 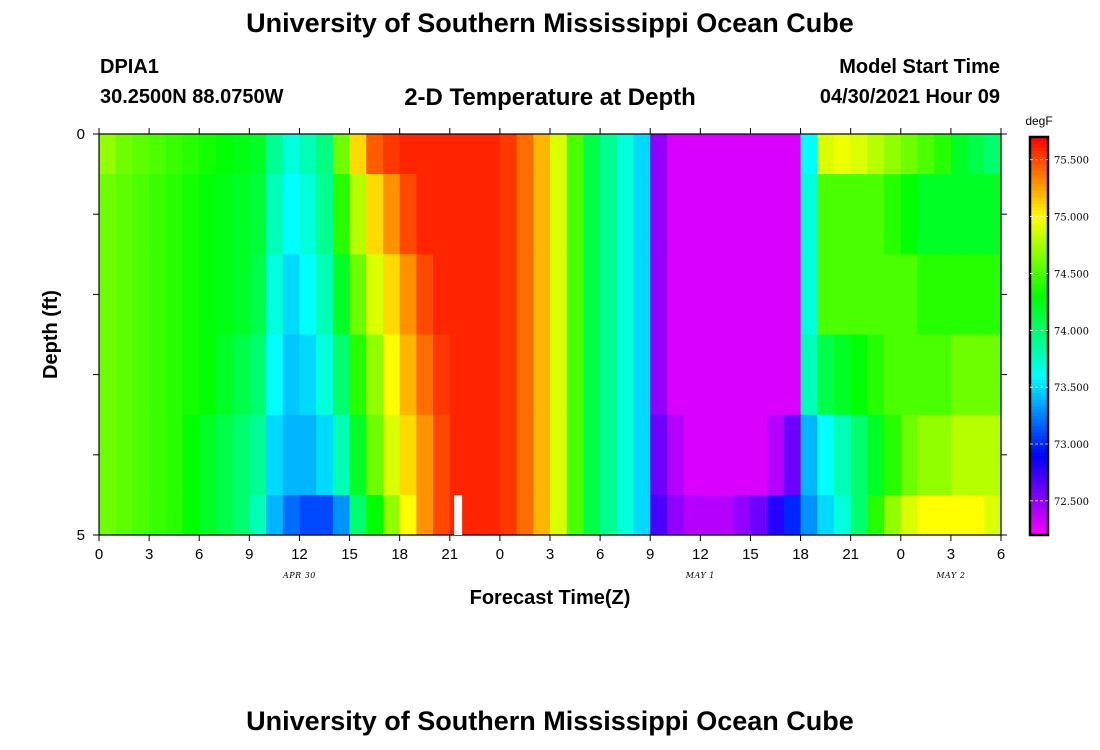 I want to click on colorbar-tick-label: 74.500, so click(x=1071, y=274).